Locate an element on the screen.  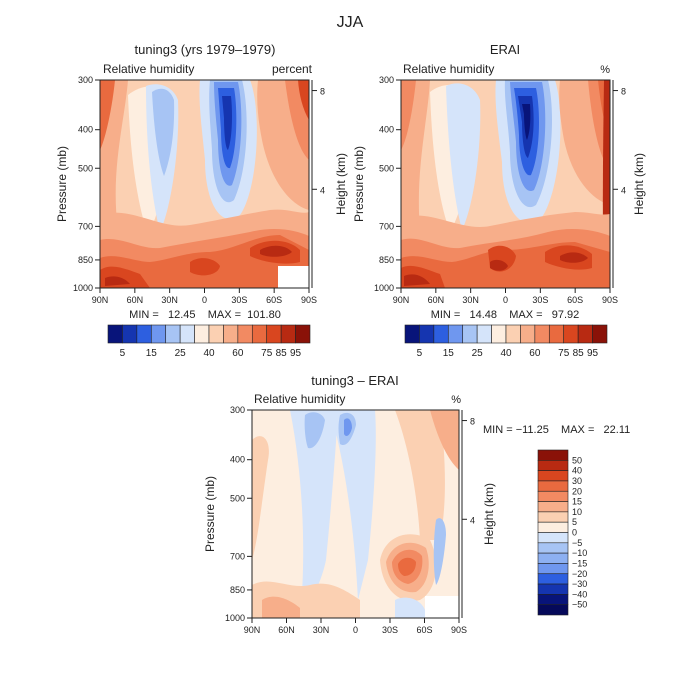
colorbar-label: 0 is located at coordinates (574, 533).